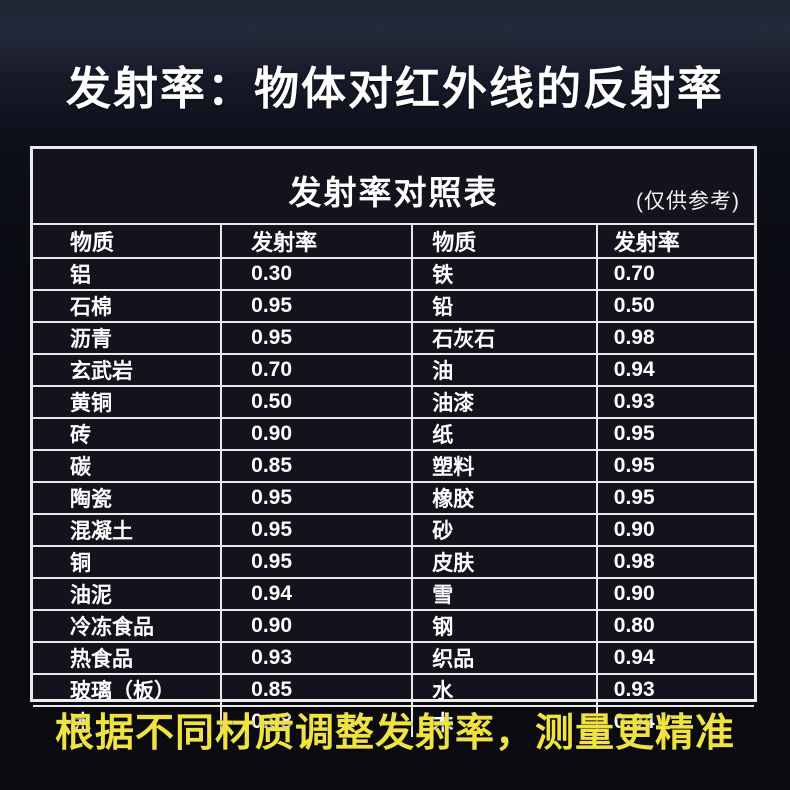 Image resolution: width=790 pixels, height=790 pixels. Describe the element at coordinates (317, 594) in the screenshot. I see `emissivity-left-cell: 0.94` at that location.